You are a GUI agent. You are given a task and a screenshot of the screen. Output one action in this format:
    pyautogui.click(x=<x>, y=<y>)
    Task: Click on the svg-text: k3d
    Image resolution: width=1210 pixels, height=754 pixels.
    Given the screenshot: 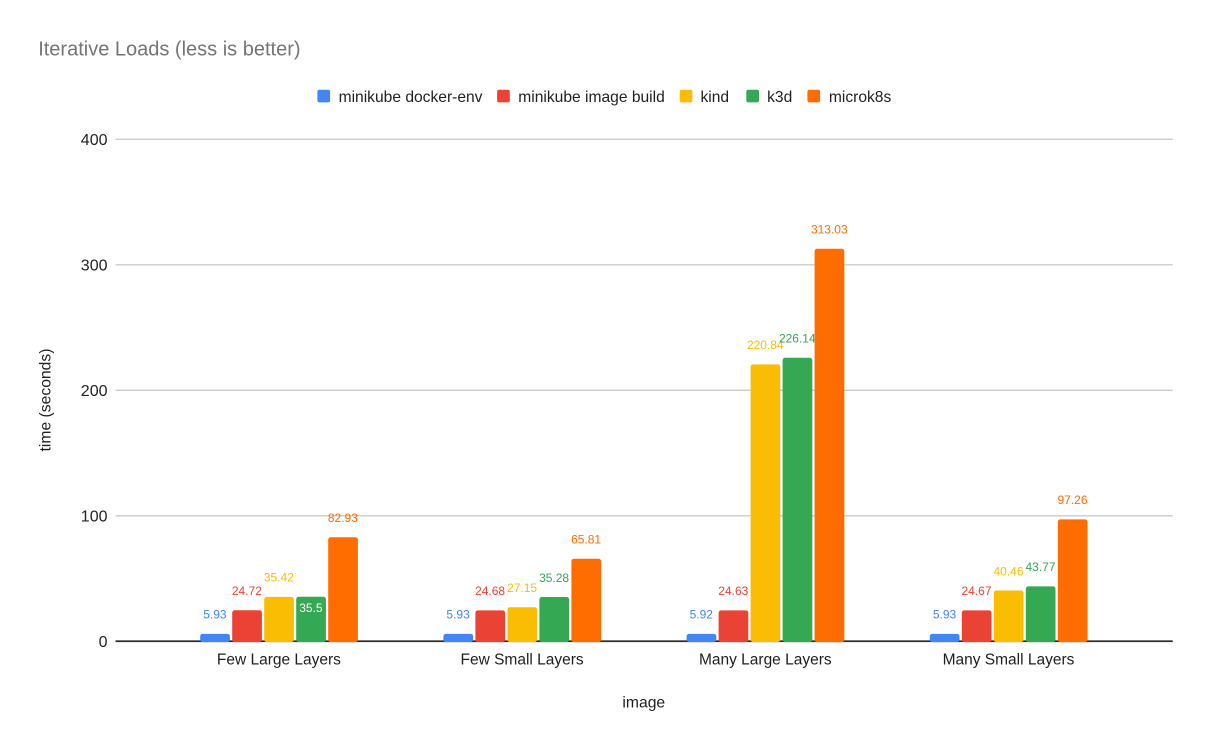 What is the action you would take?
    pyautogui.click(x=779, y=97)
    